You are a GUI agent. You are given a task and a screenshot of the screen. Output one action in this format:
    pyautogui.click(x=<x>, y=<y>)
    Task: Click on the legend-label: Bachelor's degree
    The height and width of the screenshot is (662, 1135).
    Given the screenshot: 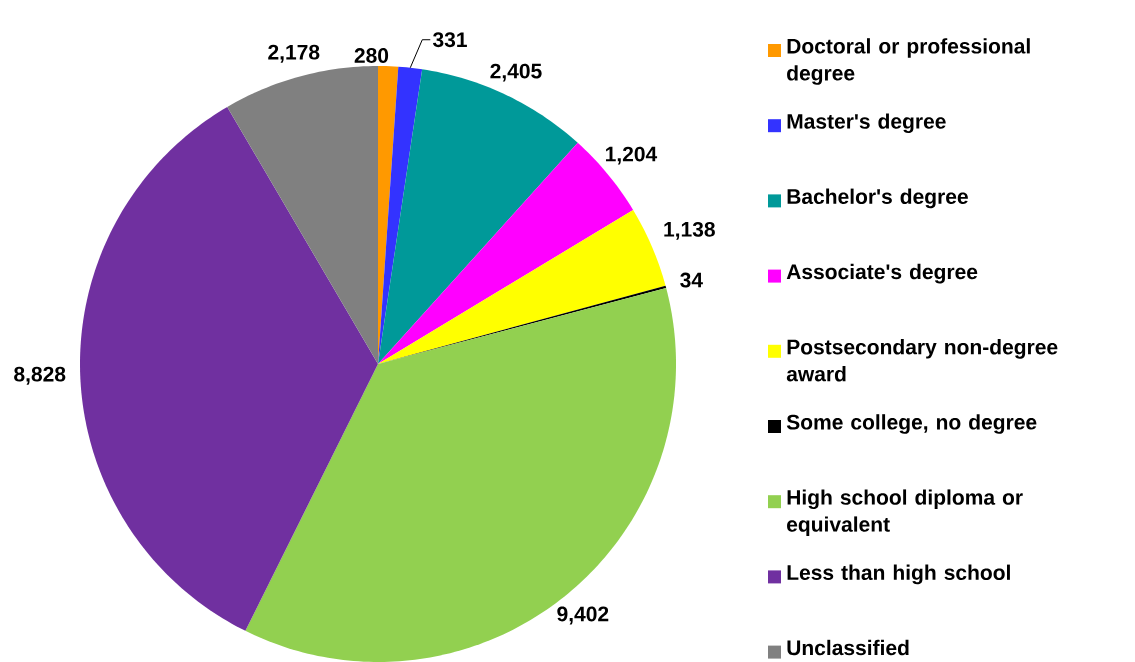 What is the action you would take?
    pyautogui.click(x=877, y=198)
    